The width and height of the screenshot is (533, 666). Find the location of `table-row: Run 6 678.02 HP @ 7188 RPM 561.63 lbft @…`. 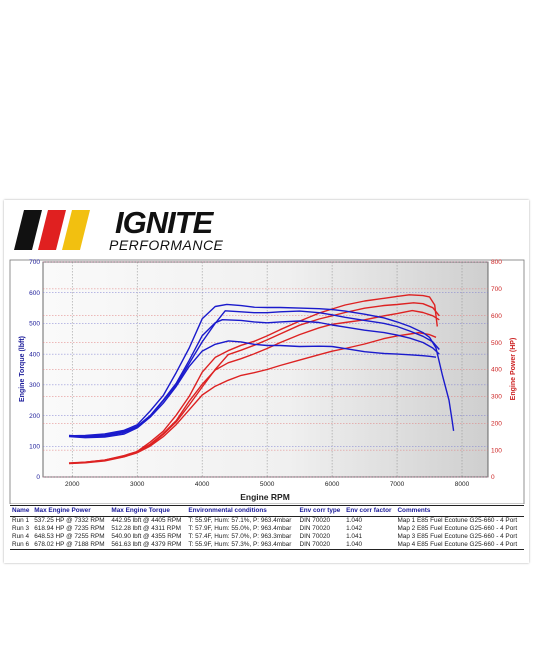

table-row: Run 6 678.02 HP @ 7188 RPM 561.63 lbft @… is located at coordinates (267, 545).